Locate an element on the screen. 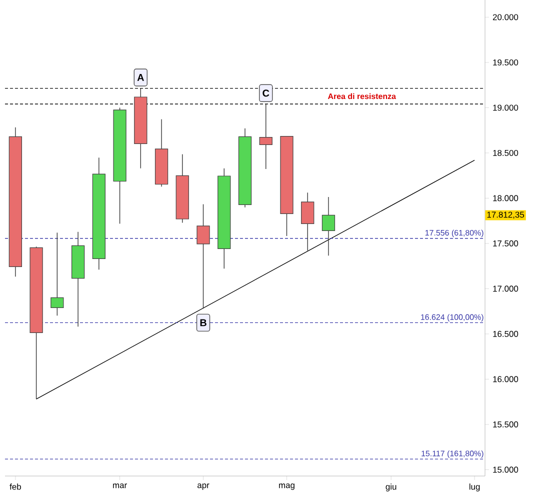 The image size is (536, 495). x-tick-label: giu is located at coordinates (391, 488).